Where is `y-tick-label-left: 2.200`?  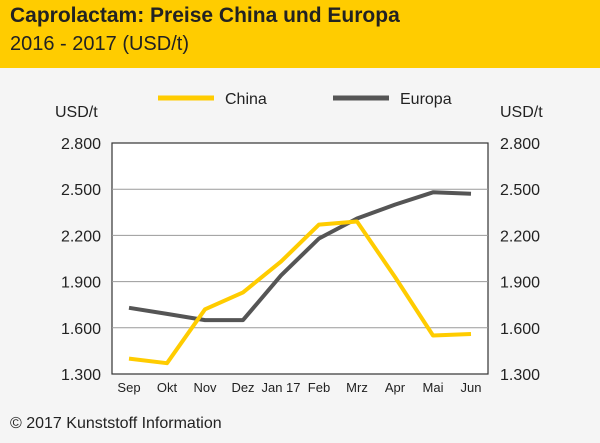
y-tick-label-left: 2.200 is located at coordinates (81, 236).